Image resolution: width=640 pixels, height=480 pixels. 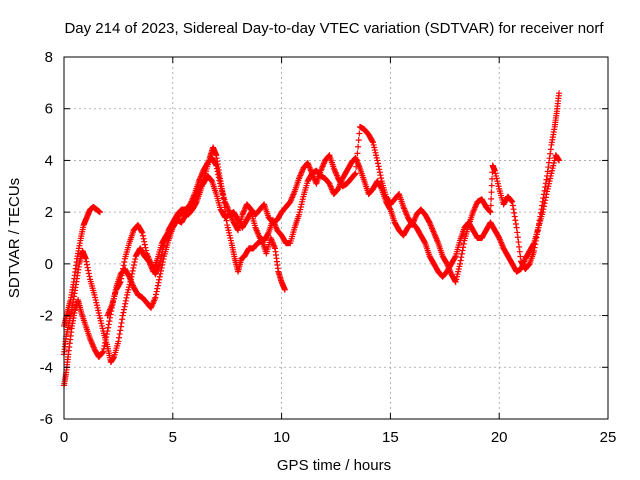 What do you see at coordinates (49, 212) in the screenshot?
I see `y-tick-label: 2` at bounding box center [49, 212].